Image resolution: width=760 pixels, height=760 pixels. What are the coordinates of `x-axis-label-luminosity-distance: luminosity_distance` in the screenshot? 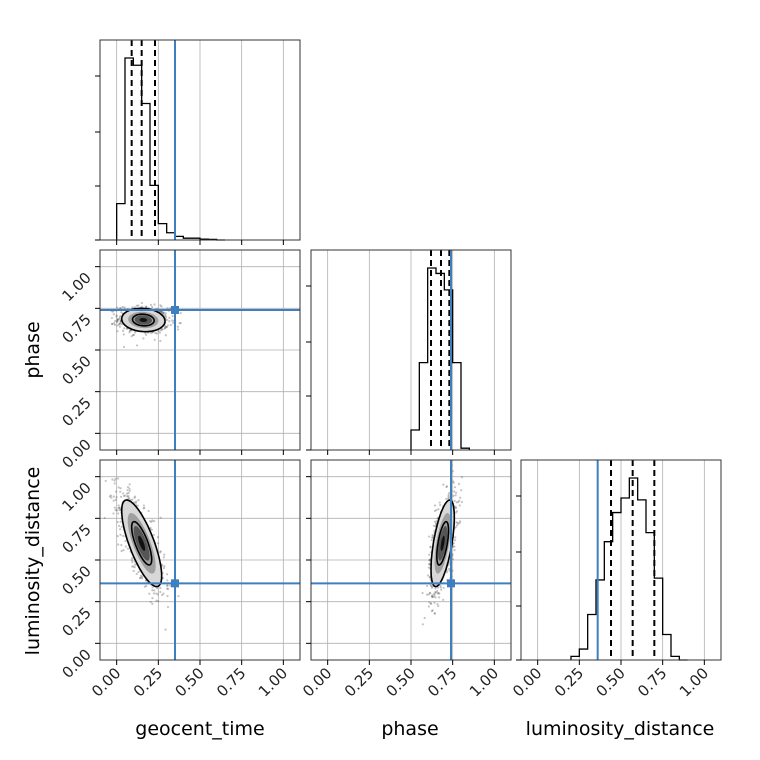 It's located at (620, 729).